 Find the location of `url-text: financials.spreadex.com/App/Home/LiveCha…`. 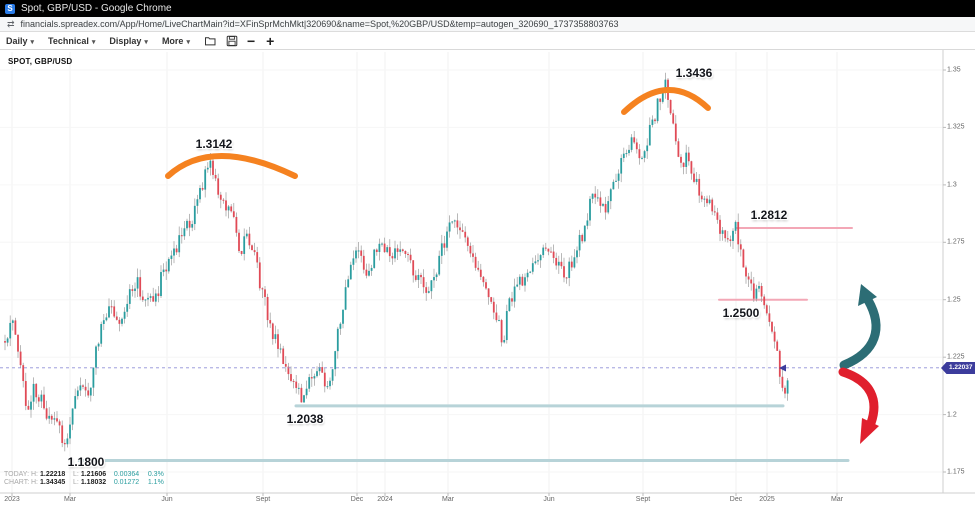

url-text: financials.spreadex.com/App/Home/LiveCha… is located at coordinates (319, 24).